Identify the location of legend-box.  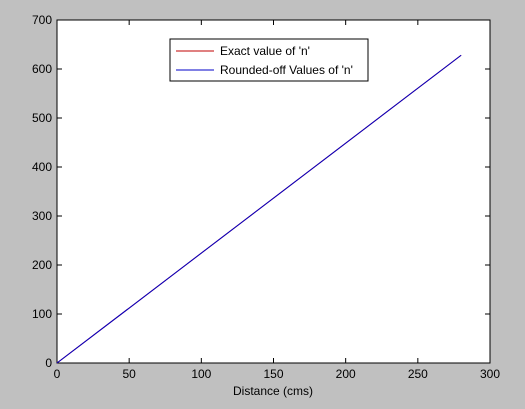
(269, 60).